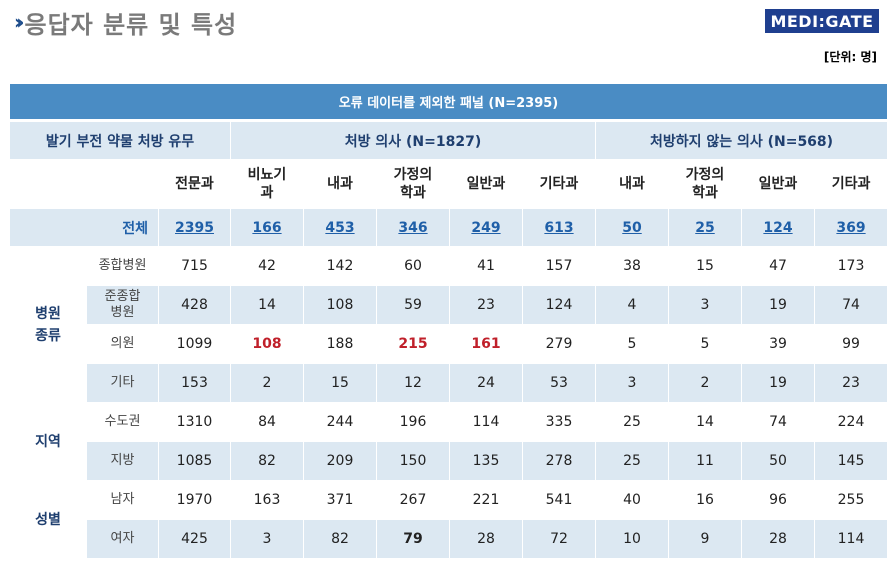 This screenshot has height=575, width=889. Describe the element at coordinates (194, 422) in the screenshot. I see `value-cell: 1310` at that location.